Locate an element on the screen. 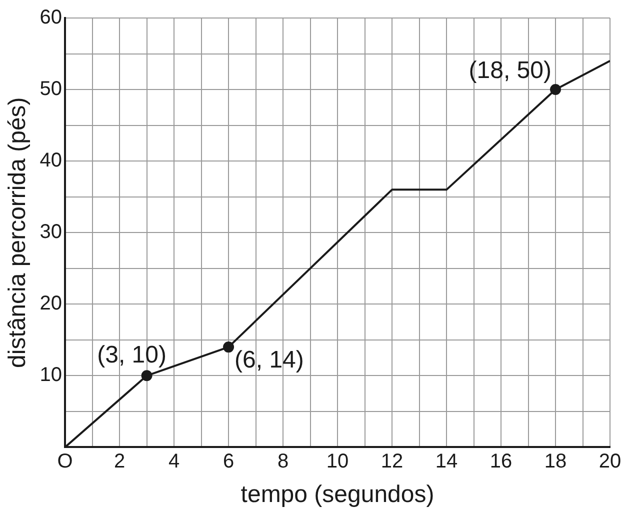 This screenshot has height=514, width=628. y-tick-label: 50 is located at coordinates (51, 89).